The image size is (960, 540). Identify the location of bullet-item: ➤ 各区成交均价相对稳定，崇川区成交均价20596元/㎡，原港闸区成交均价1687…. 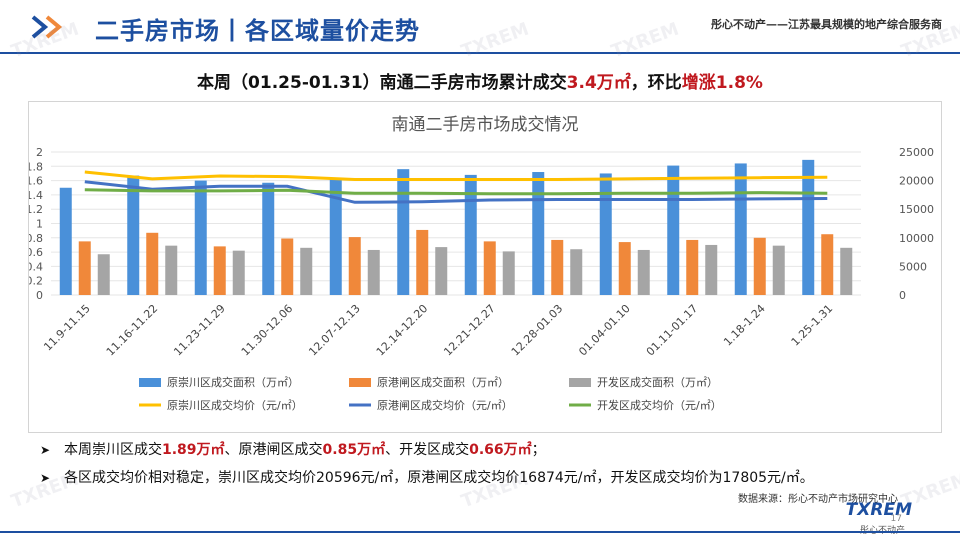
(490, 478).